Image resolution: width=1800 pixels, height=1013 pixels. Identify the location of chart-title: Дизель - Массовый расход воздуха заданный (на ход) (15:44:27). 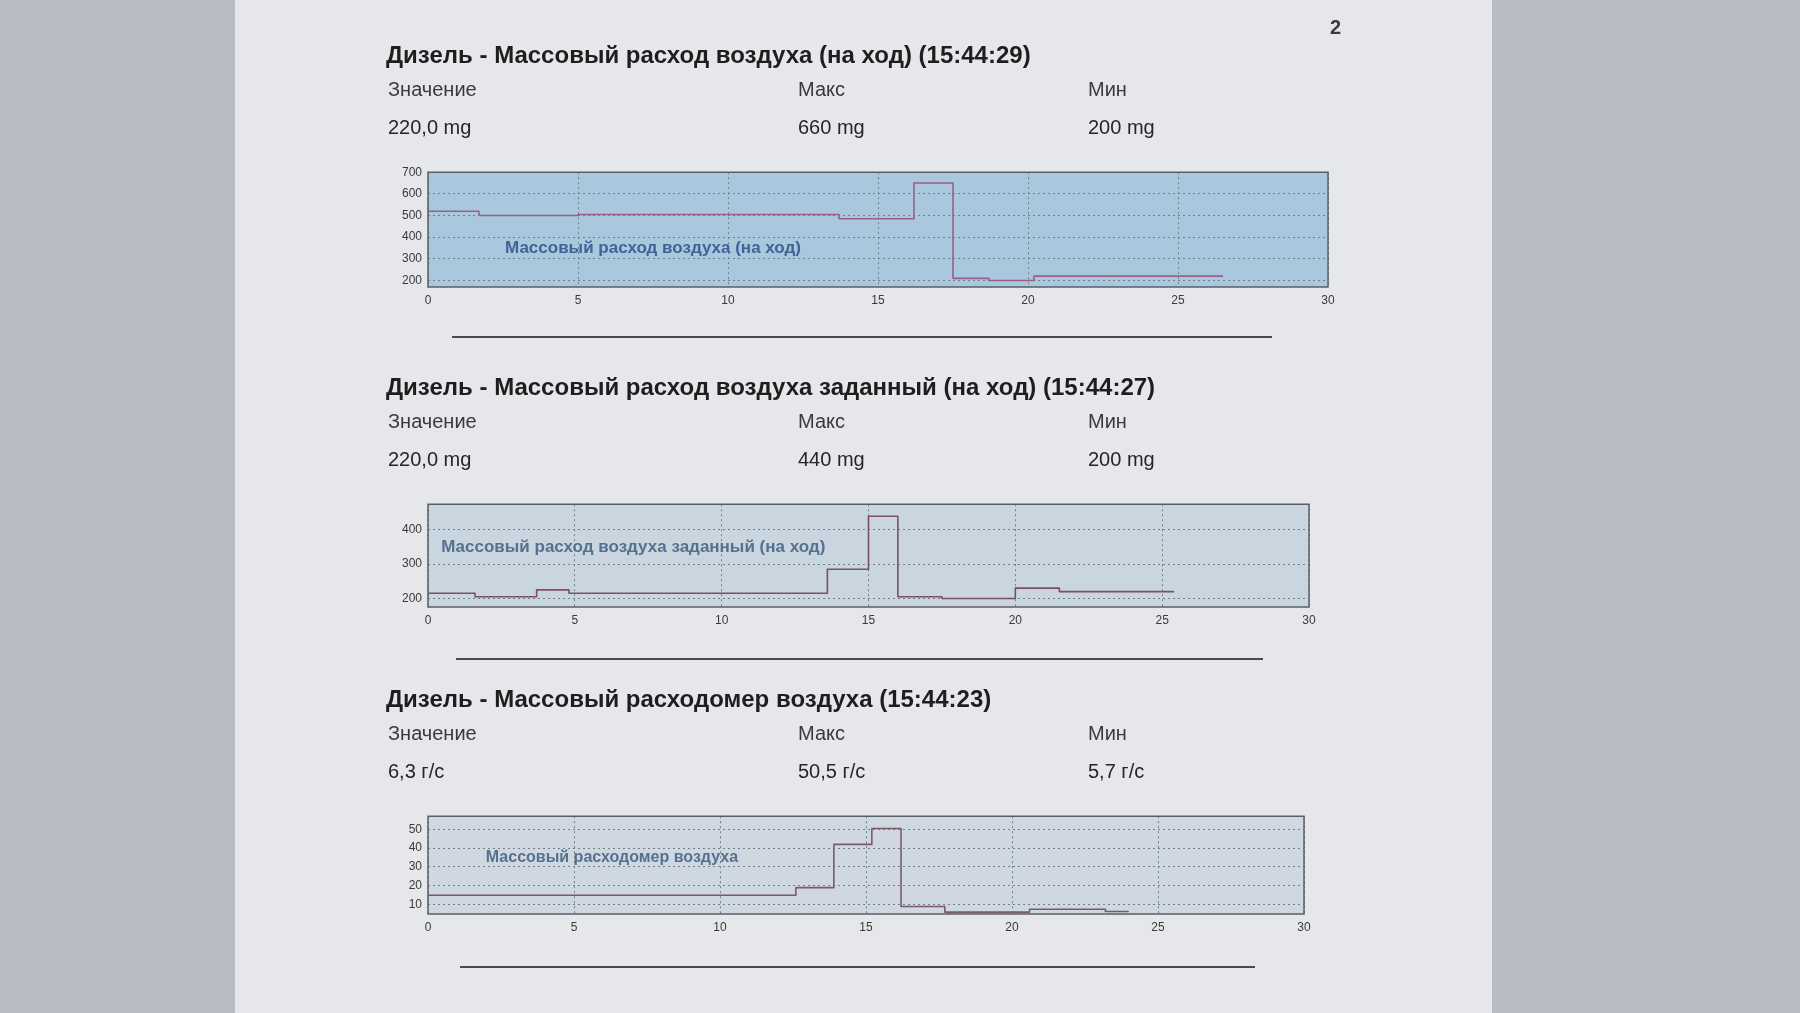
(771, 387).